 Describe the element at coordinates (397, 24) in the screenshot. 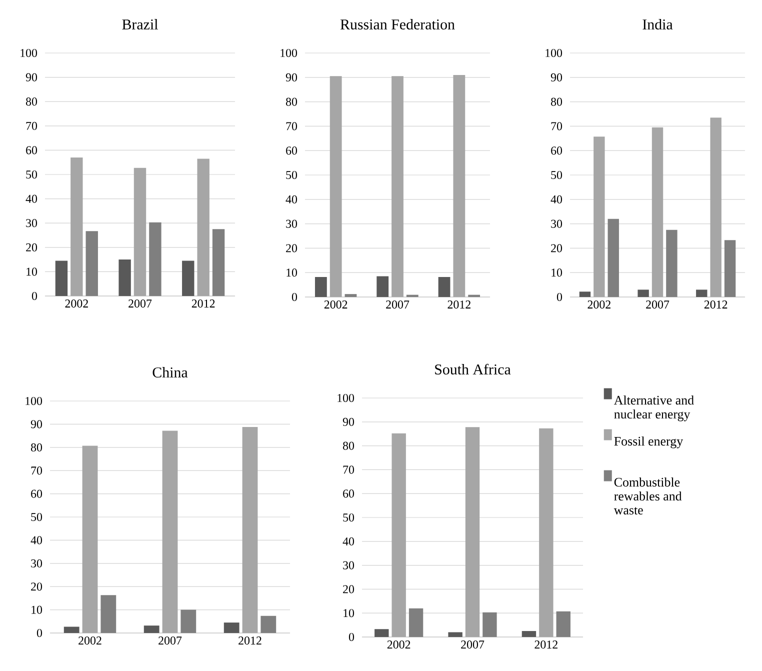

I see `chart-title: Russian Federation` at that location.